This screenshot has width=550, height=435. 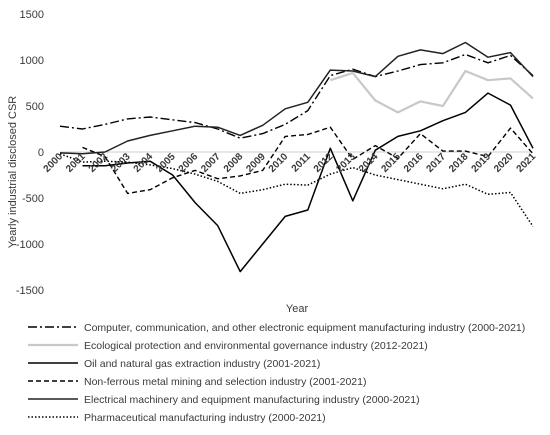 What do you see at coordinates (324, 163) in the screenshot?
I see `x-tick-label: 2012` at bounding box center [324, 163].